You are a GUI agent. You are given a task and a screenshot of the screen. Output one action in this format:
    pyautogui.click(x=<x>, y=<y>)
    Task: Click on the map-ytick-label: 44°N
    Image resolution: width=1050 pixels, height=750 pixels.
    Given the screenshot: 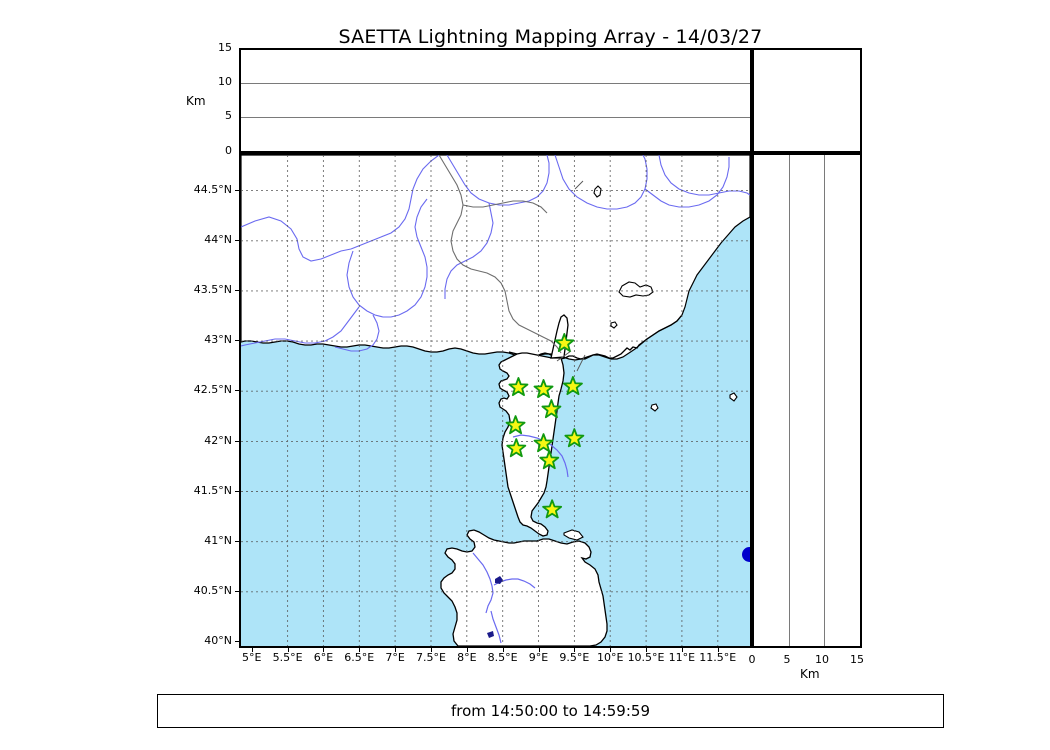 What is the action you would take?
    pyautogui.click(x=218, y=240)
    